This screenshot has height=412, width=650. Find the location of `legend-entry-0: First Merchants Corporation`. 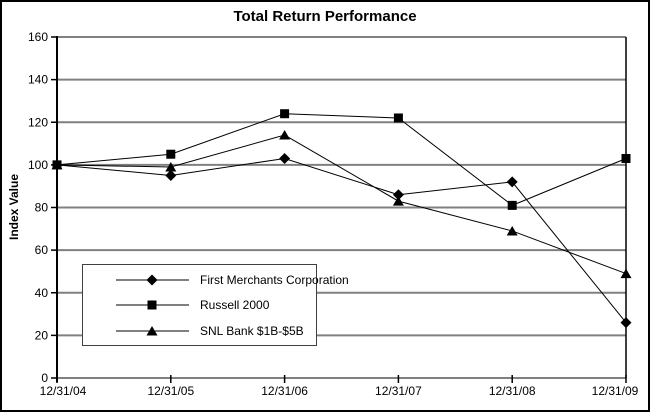

legend-entry-0: First Merchants Corporation is located at coordinates (232, 280).